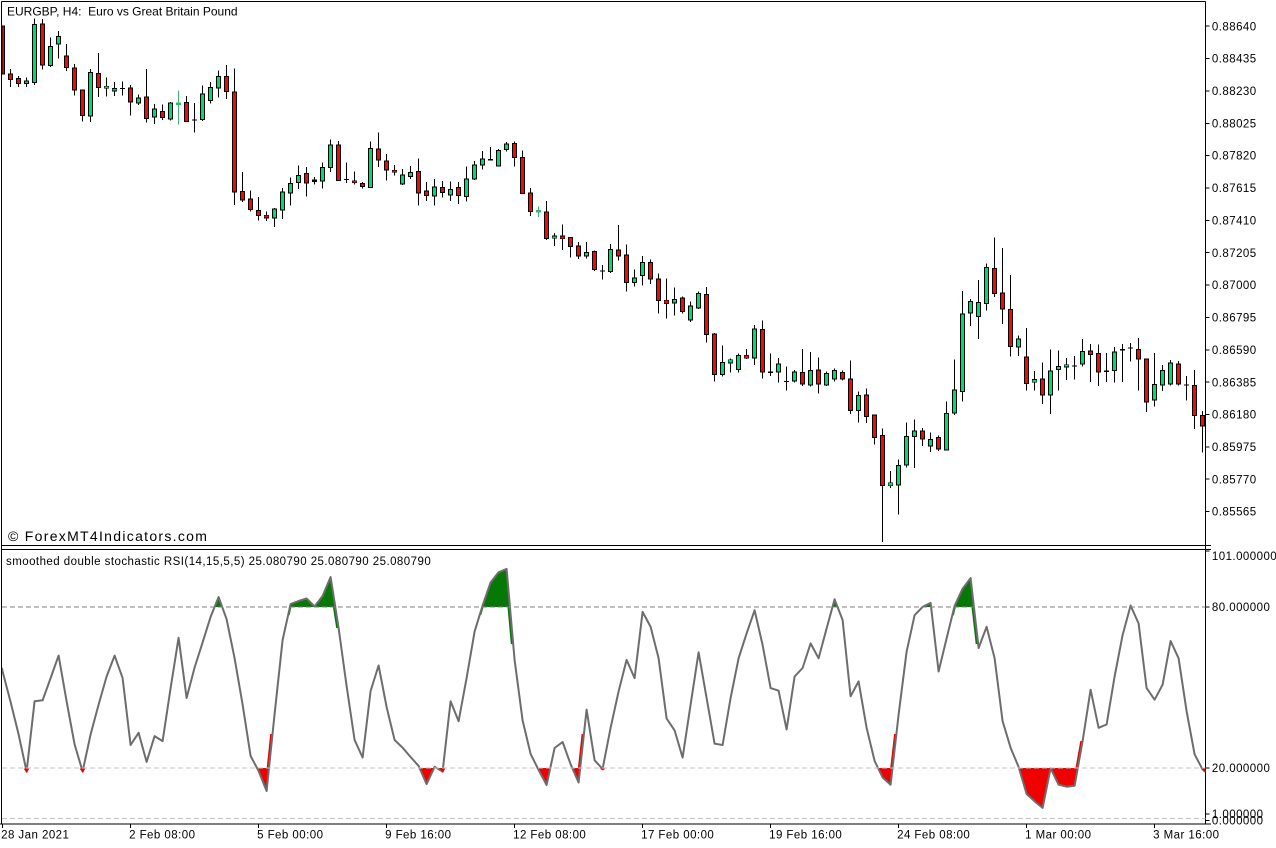 The width and height of the screenshot is (1276, 848). What do you see at coordinates (35, 836) in the screenshot?
I see `svg-text: 28 Jan 2021` at bounding box center [35, 836].